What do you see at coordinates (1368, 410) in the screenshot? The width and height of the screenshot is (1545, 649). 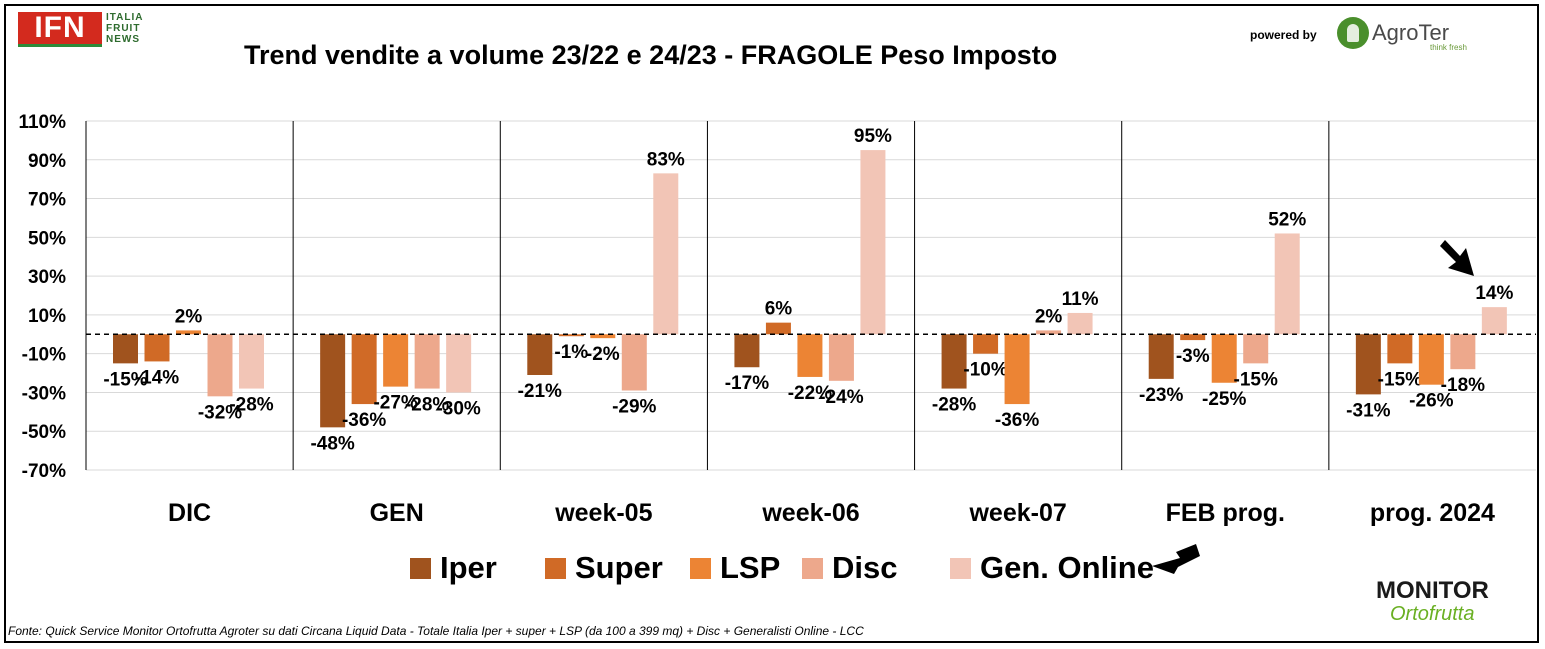 I see `data-label: -31%` at bounding box center [1368, 410].